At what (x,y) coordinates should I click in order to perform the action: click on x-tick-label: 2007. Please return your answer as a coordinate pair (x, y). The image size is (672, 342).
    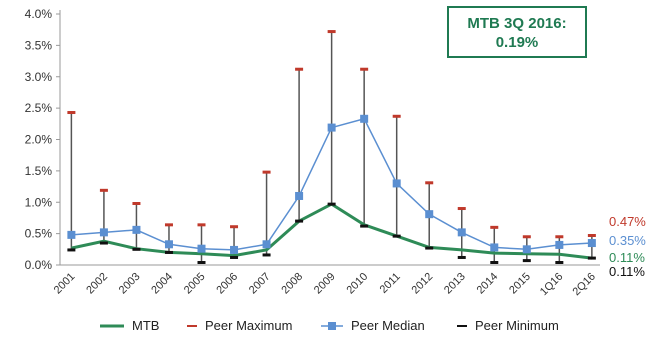
    Looking at the image, I should click on (260, 284).